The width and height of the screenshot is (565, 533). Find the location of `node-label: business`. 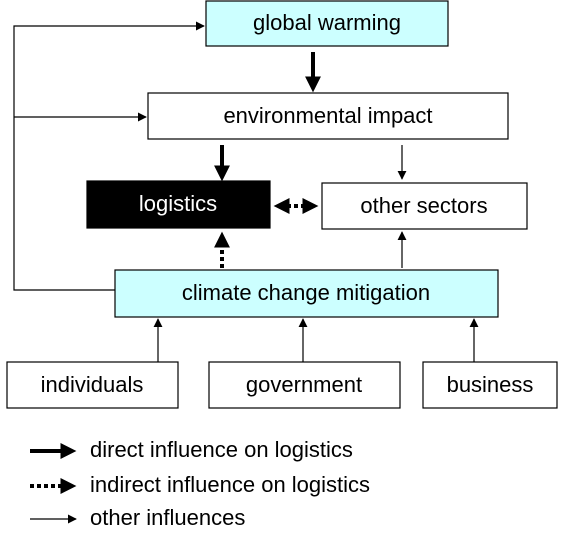

node-label: business is located at coordinates (490, 384).